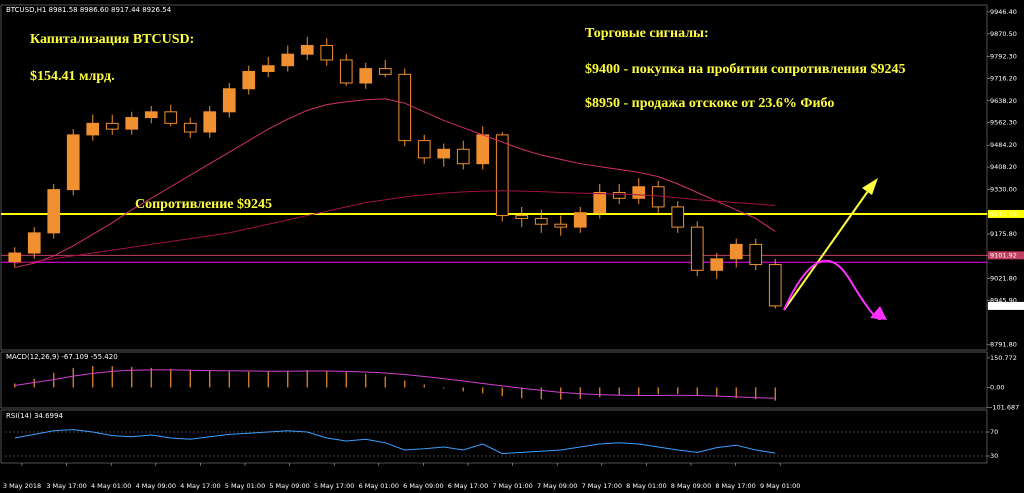 The width and height of the screenshot is (1024, 493). Describe the element at coordinates (156, 486) in the screenshot. I see `x-tick-label: 4 May 09:00` at that location.